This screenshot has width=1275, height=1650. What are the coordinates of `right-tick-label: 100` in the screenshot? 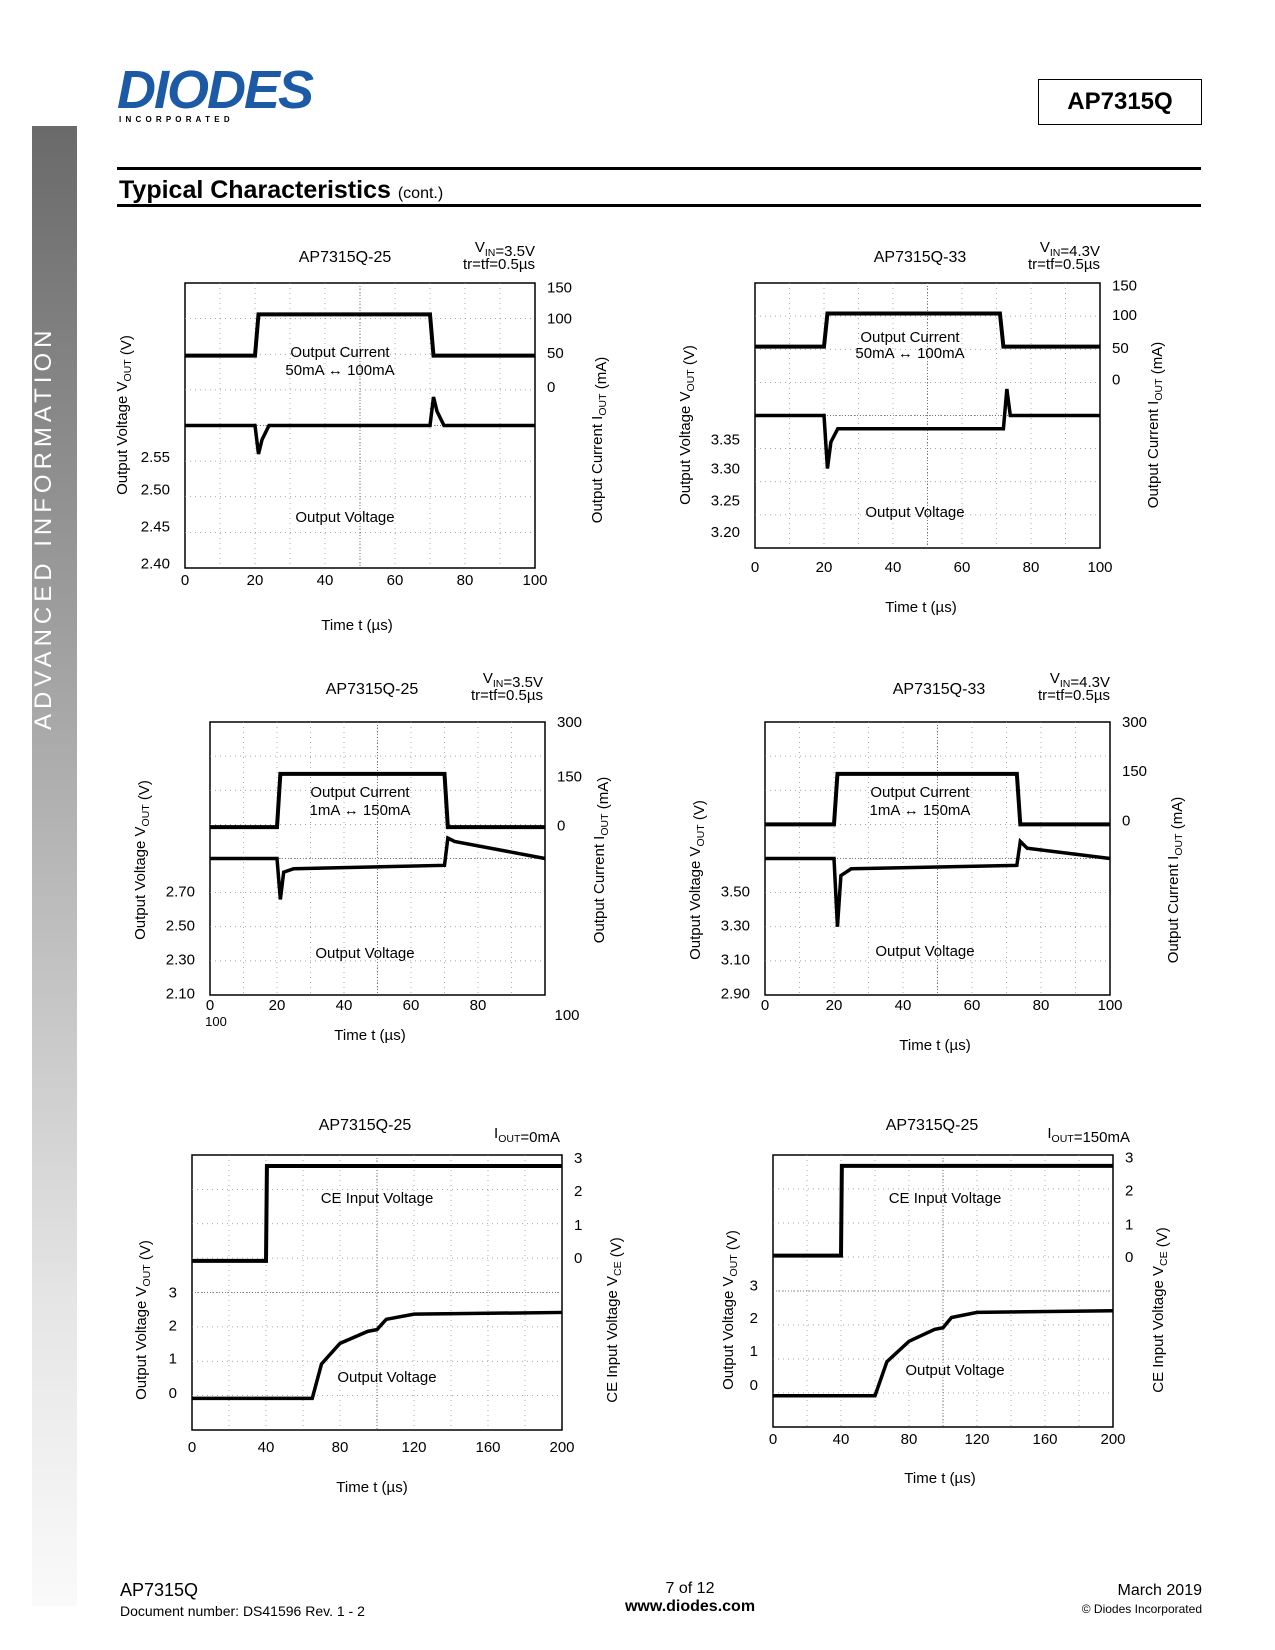 It's located at (559, 319).